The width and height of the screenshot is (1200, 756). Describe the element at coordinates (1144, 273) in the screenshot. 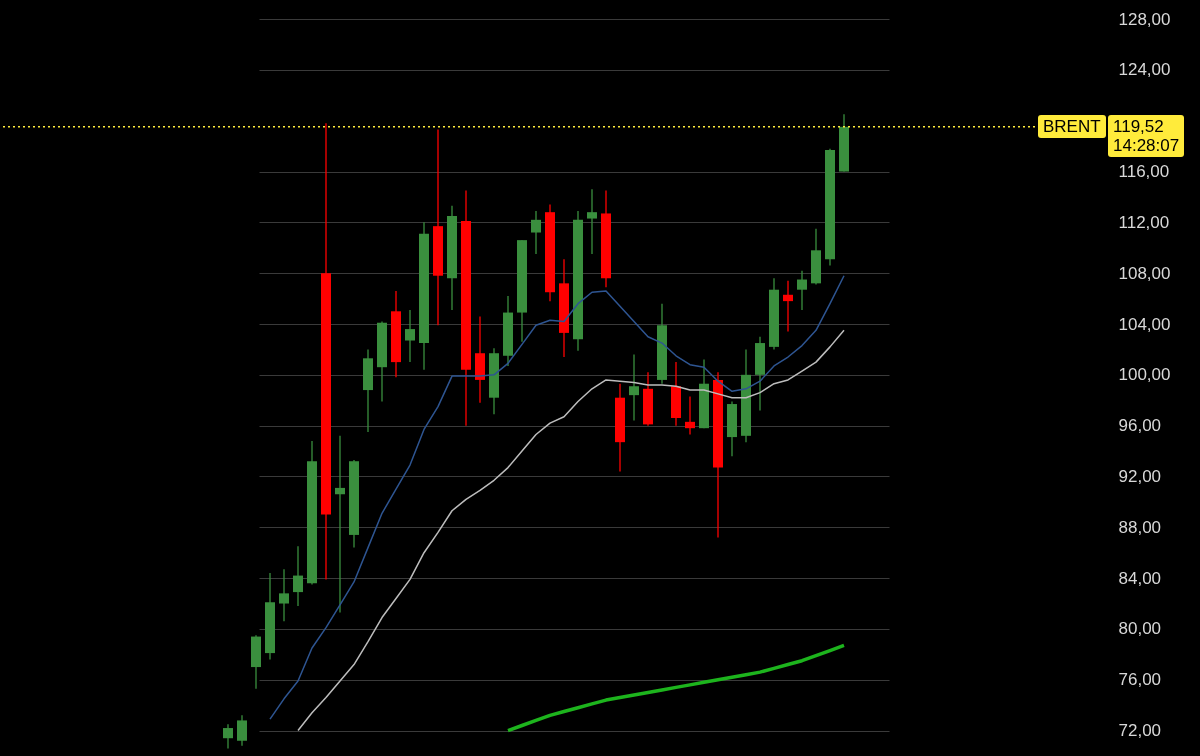

I see `y-tick-label: 108,00` at that location.